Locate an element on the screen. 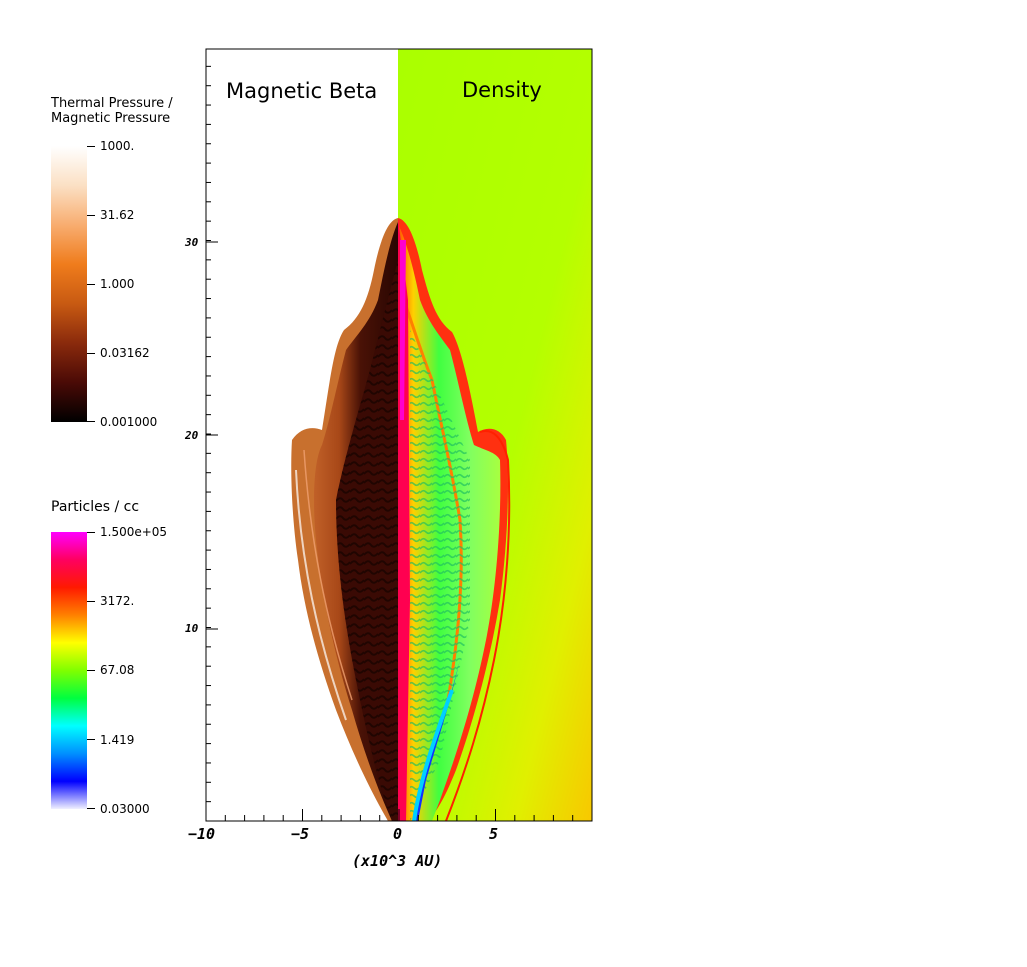  colorbar-density-label: 1.500e+05 is located at coordinates (134, 532).